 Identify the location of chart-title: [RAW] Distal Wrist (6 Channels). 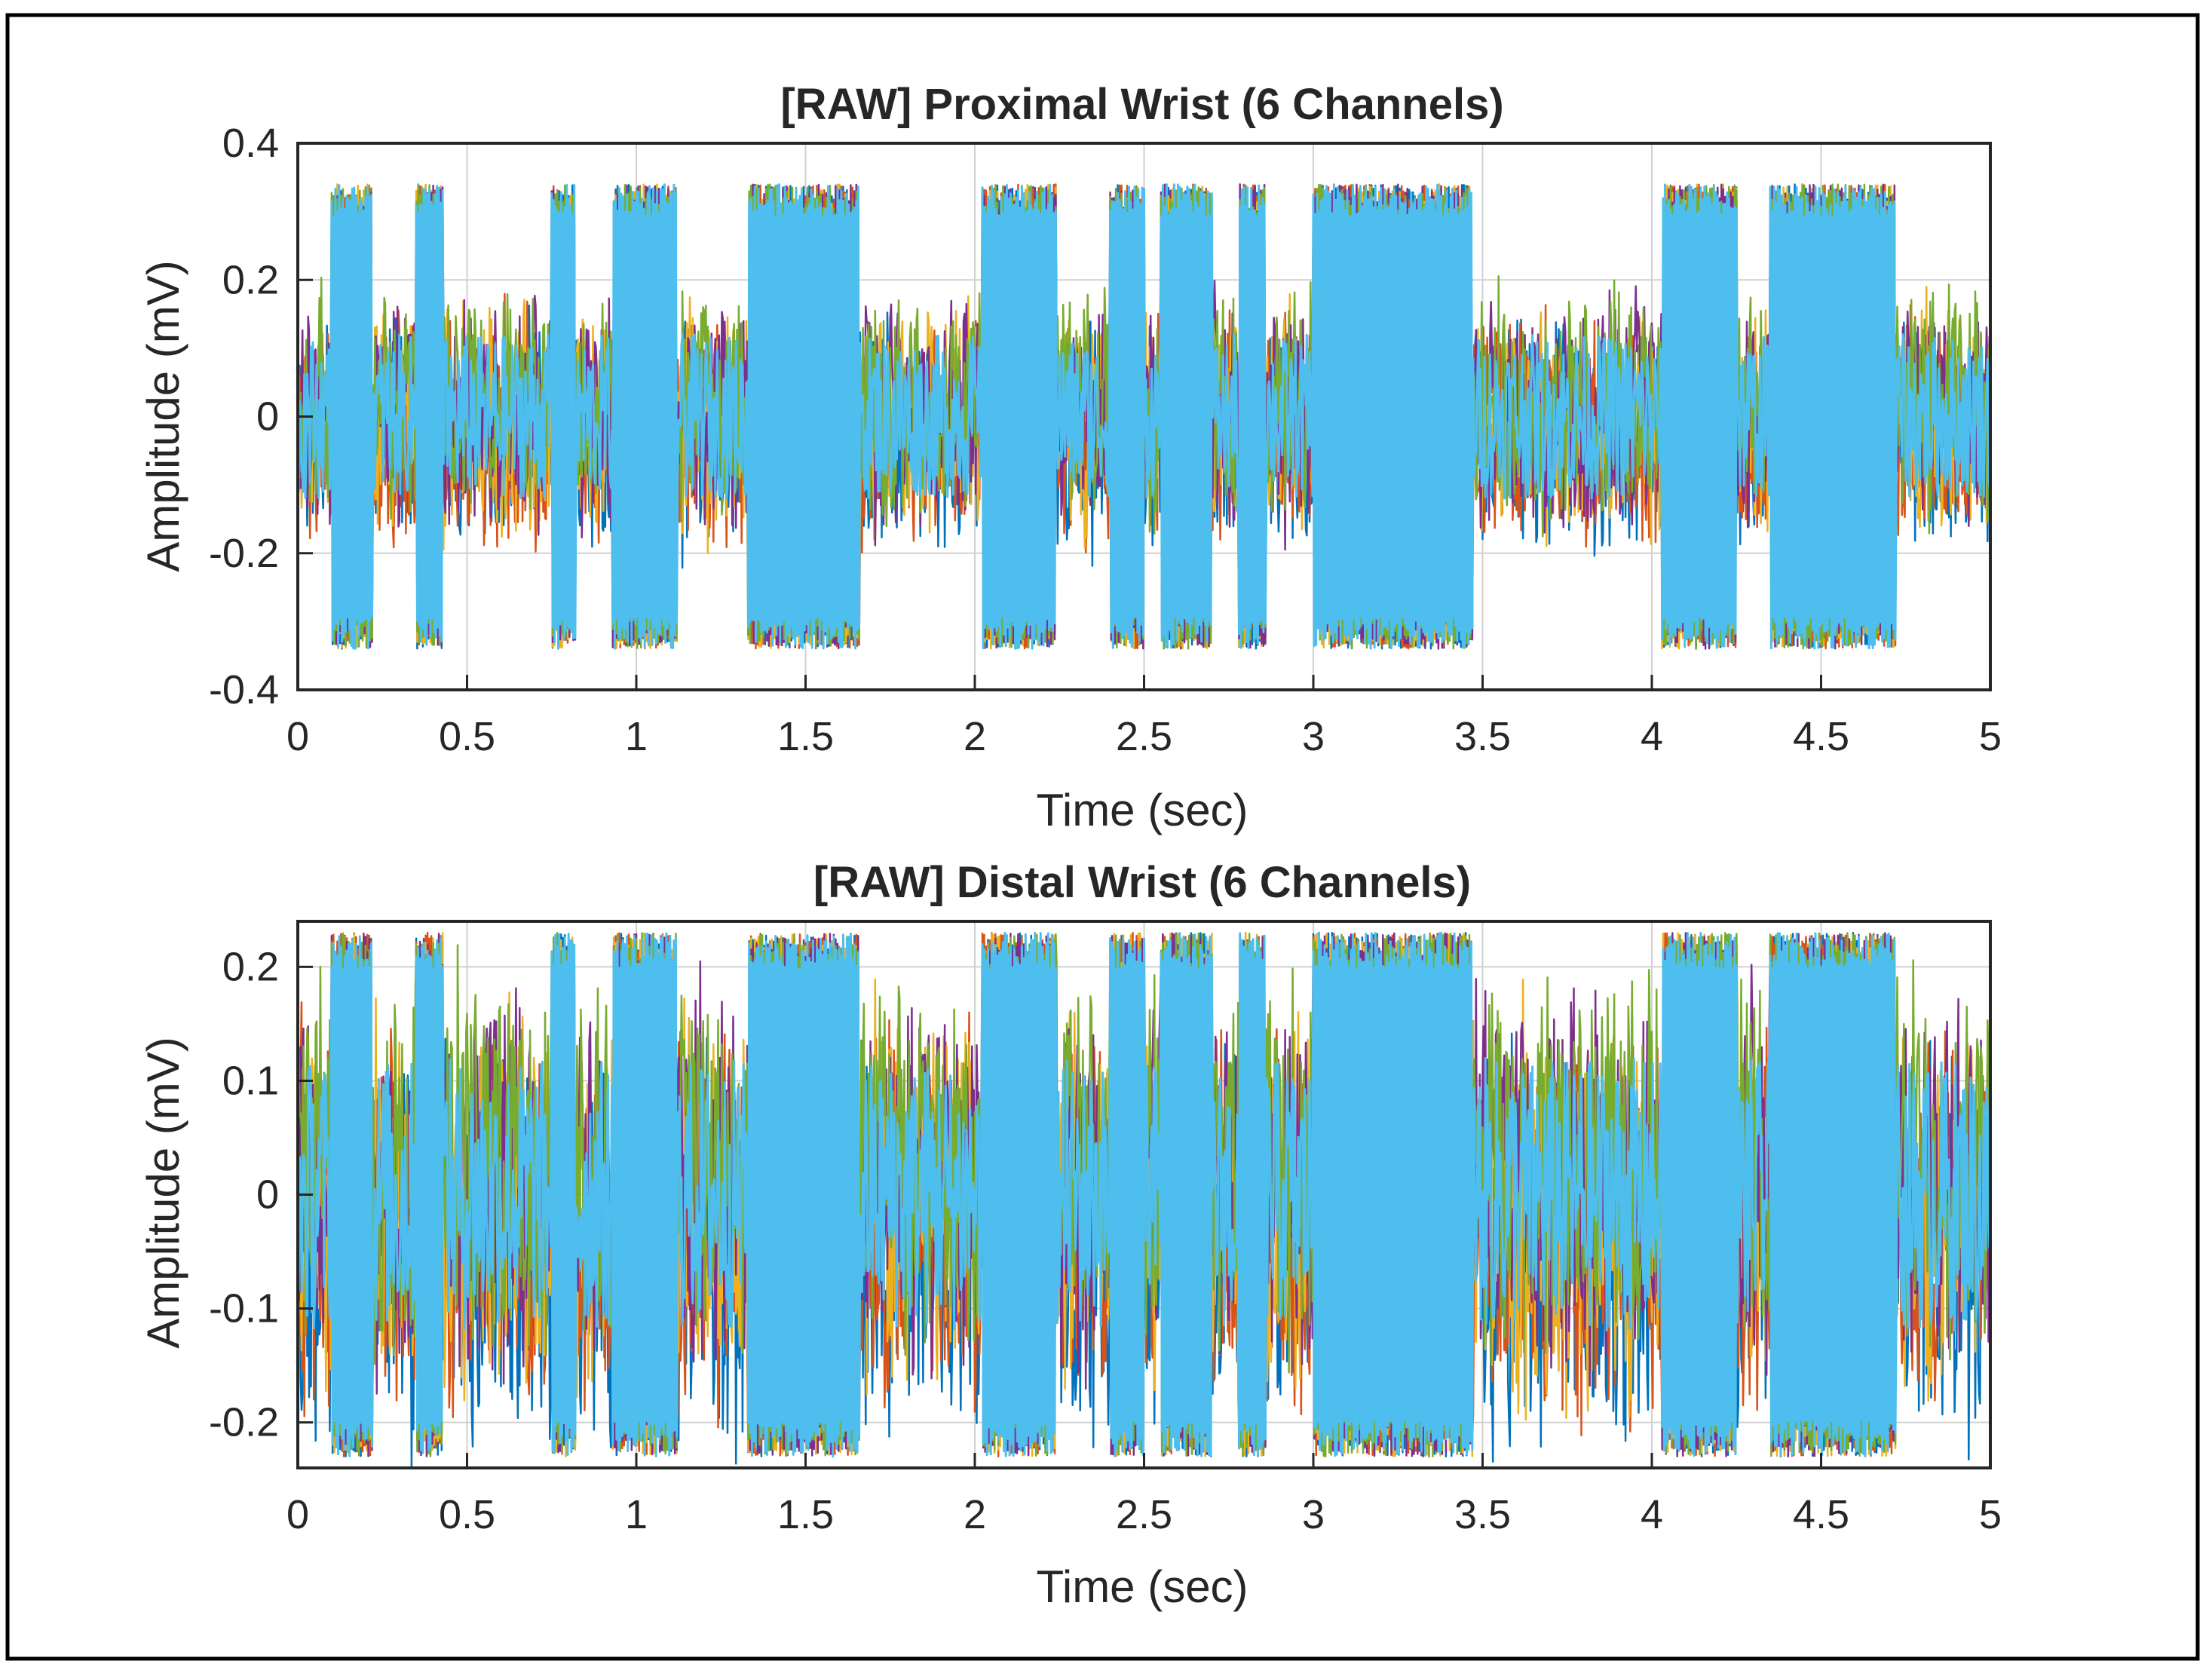
(1142, 882).